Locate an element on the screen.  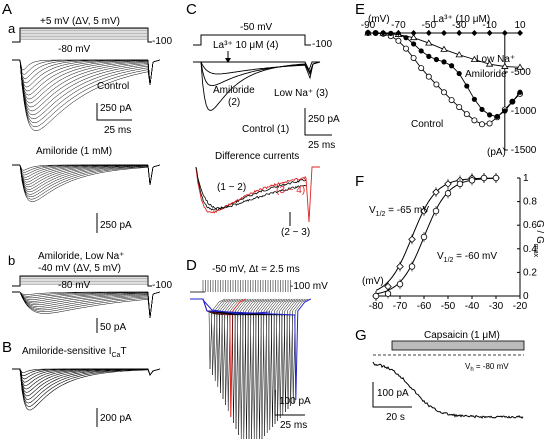
c-amiloride-num: (2) is located at coordinates (234, 102).